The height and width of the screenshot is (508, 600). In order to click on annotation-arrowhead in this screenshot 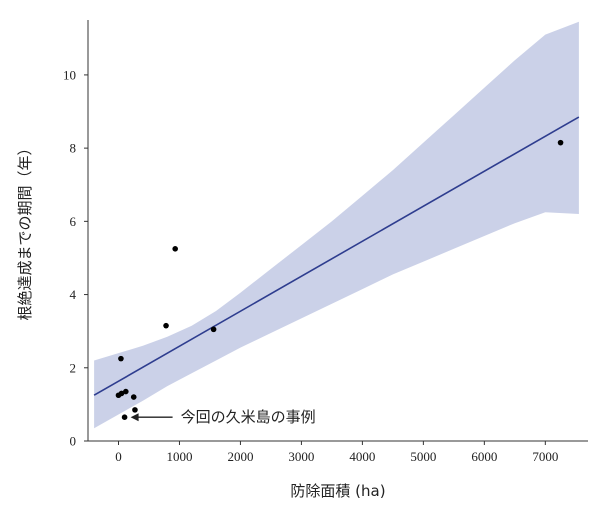, I will do `click(134, 417)`.